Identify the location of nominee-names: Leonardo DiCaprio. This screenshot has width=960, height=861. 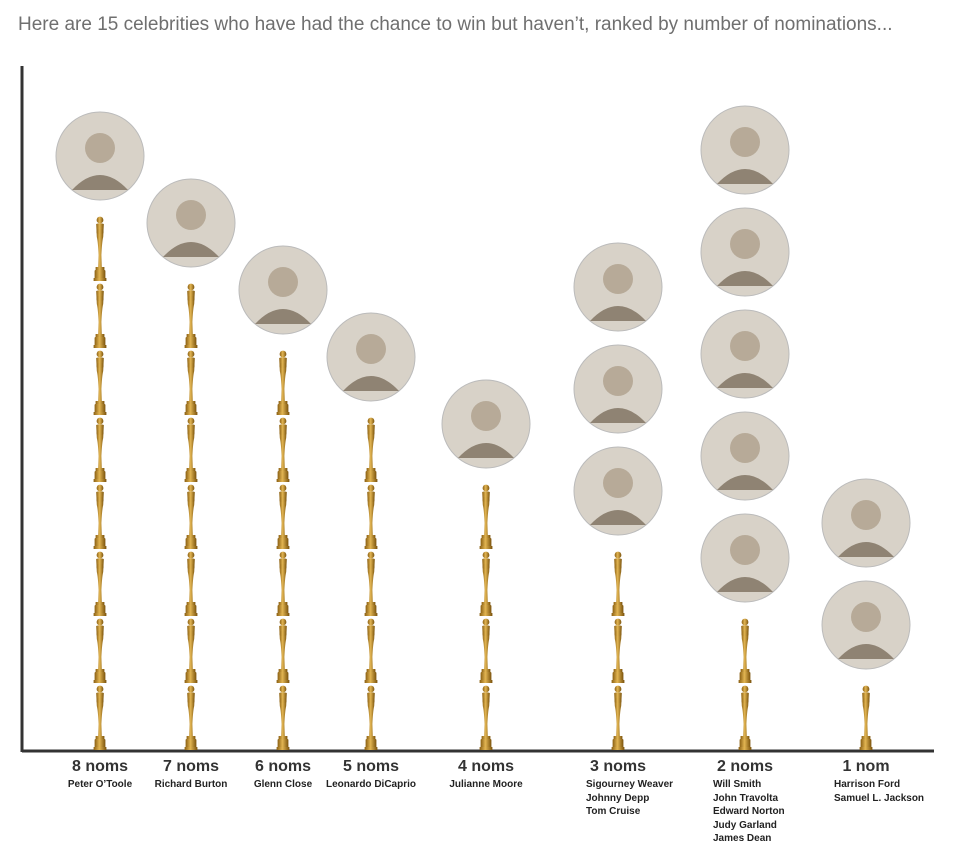
(371, 785).